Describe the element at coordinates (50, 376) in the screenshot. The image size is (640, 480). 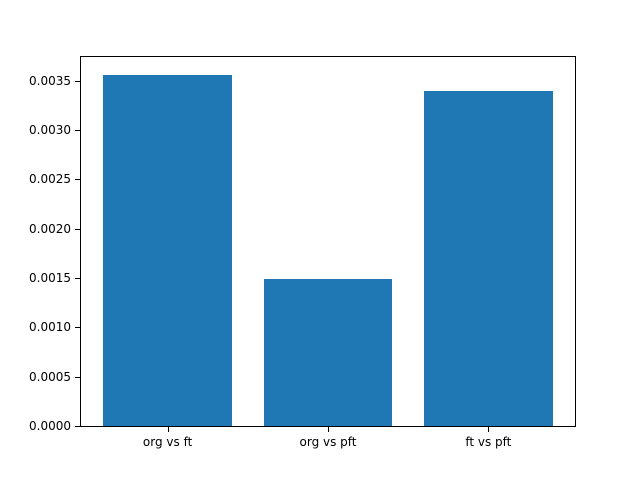
I see `y-tick-label: 0.0005` at that location.